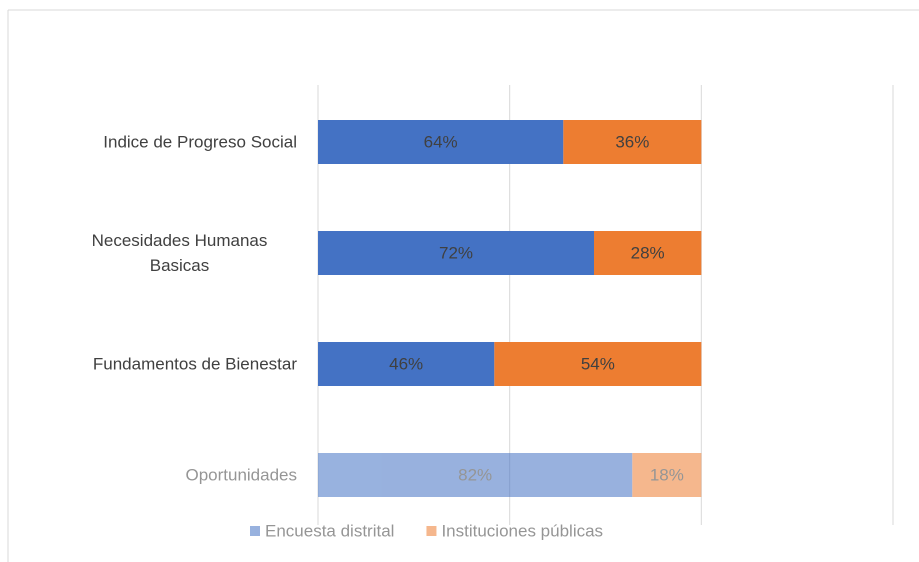 Image resolution: width=919 pixels, height=562 pixels. I want to click on legend: Encuesta distrital Instituciones públicas, so click(426, 530).